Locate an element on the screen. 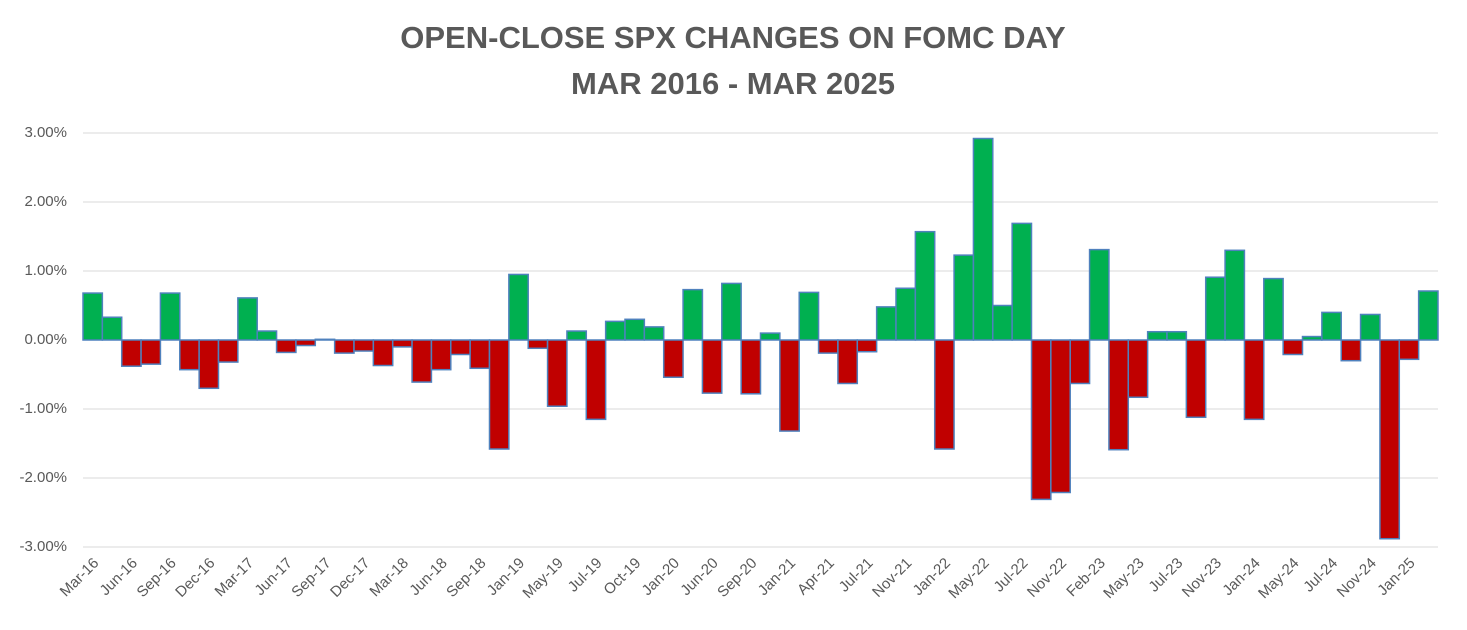 This screenshot has width=1467, height=630. x-tick-label: Apr-21 is located at coordinates (816, 577).